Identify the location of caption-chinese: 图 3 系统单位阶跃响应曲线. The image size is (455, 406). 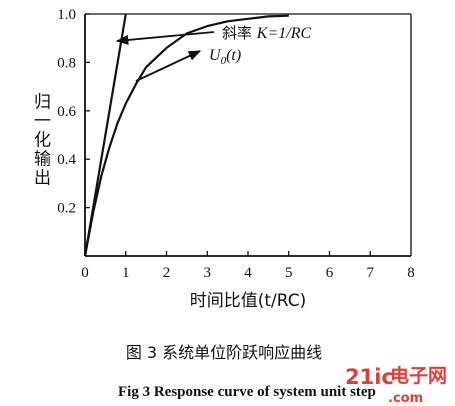
(224, 352).